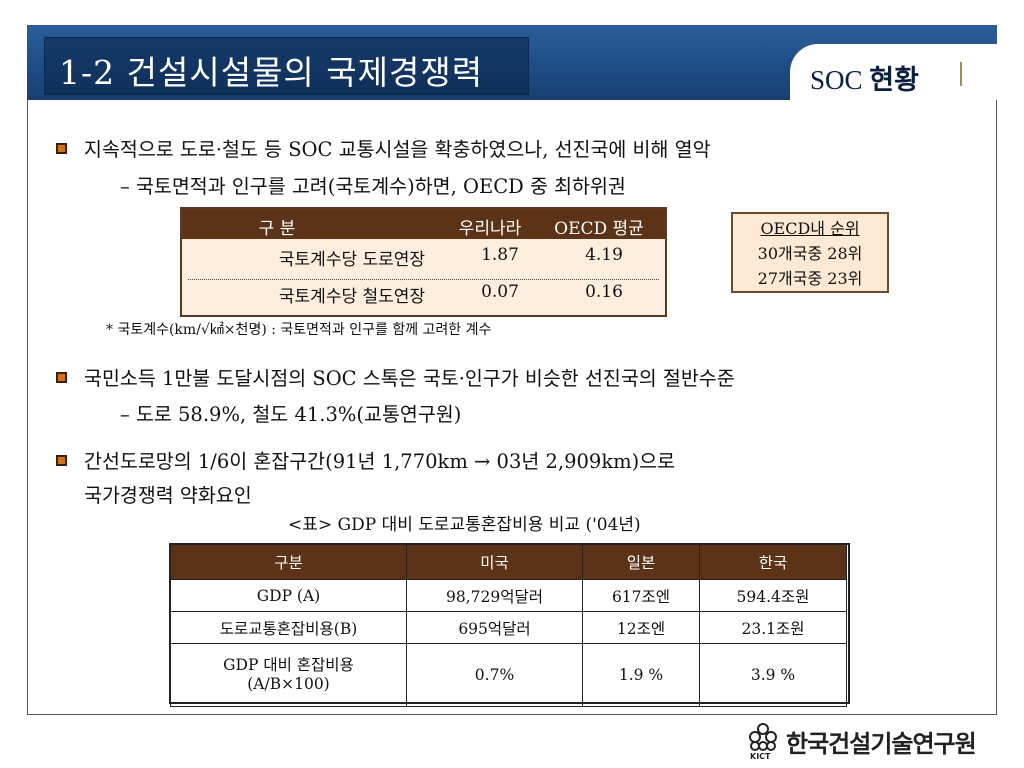  I want to click on row-gdp-korea: 594.4조원, so click(773, 595).